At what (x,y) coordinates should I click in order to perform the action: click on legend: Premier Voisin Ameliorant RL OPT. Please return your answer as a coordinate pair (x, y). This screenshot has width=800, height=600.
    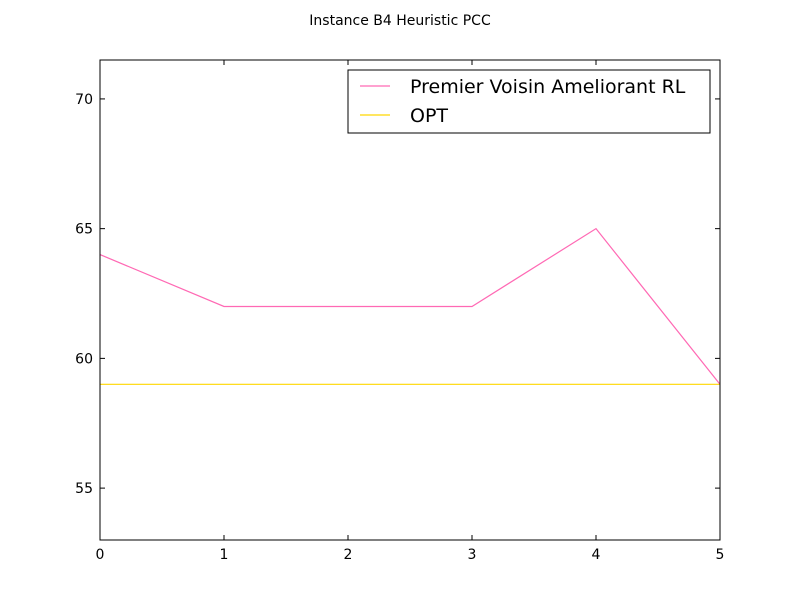
    Looking at the image, I should click on (529, 101).